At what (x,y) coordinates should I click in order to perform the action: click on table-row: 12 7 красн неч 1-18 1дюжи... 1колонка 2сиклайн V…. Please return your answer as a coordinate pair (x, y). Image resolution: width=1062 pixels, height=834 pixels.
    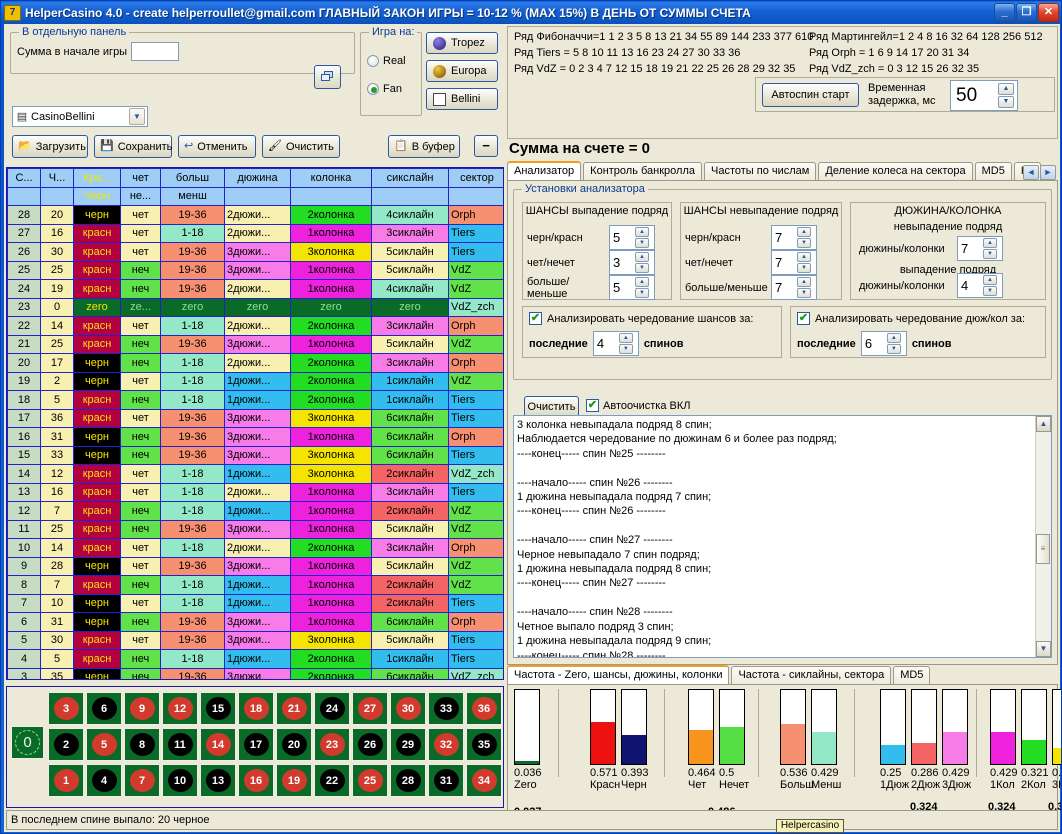
    Looking at the image, I should click on (255, 511).